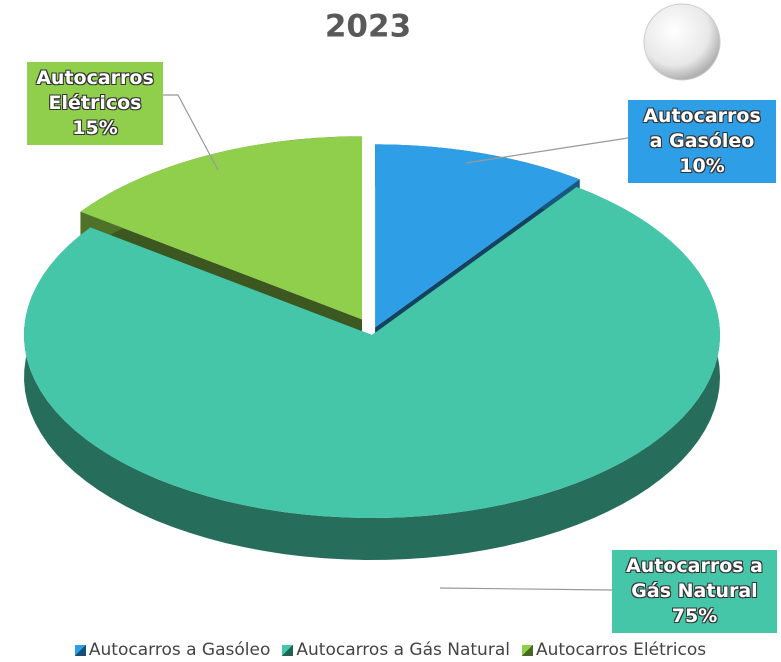 The width and height of the screenshot is (781, 662). What do you see at coordinates (694, 578) in the screenshot?
I see `data-label-name: Autocarros a Gás Natural` at bounding box center [694, 578].